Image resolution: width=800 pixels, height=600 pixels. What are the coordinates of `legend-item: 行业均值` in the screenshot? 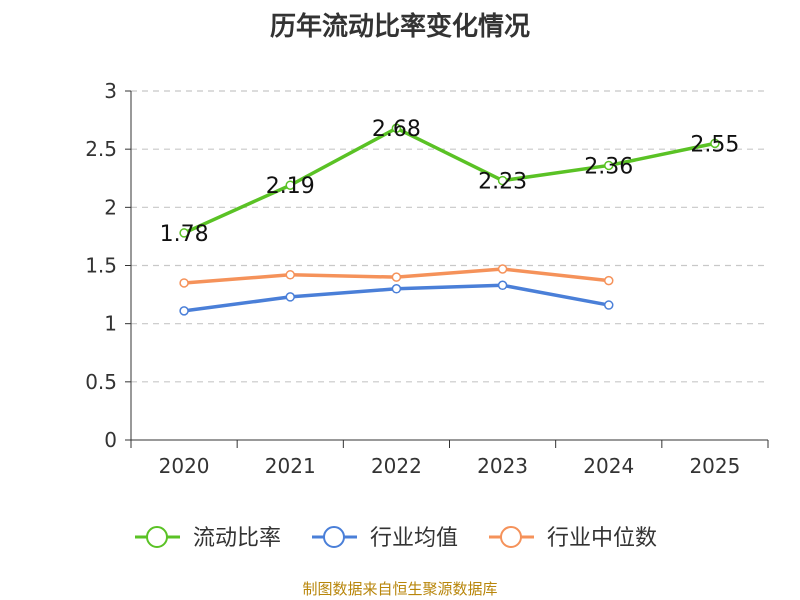 It's located at (385, 538).